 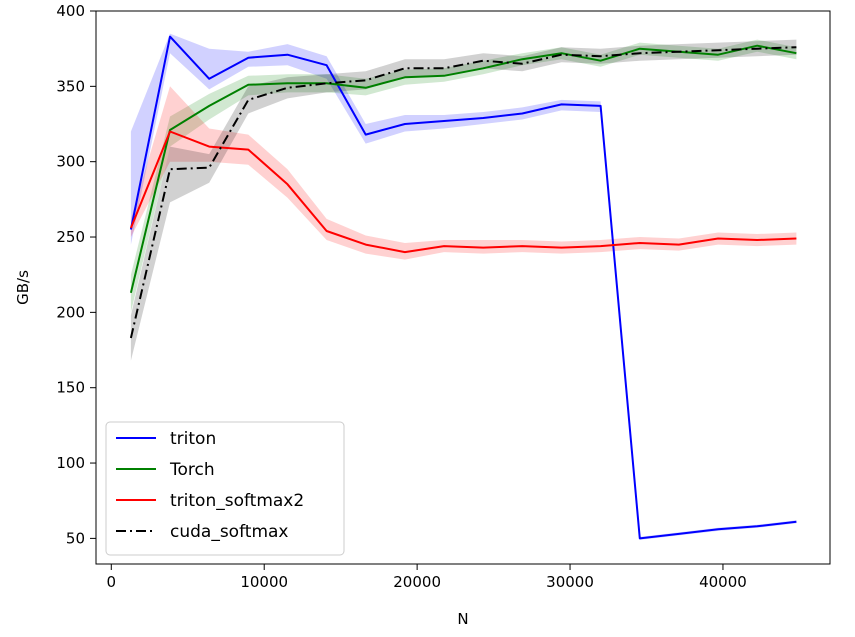 What do you see at coordinates (70, 237) in the screenshot?
I see `y-tick-label: 250` at bounding box center [70, 237].